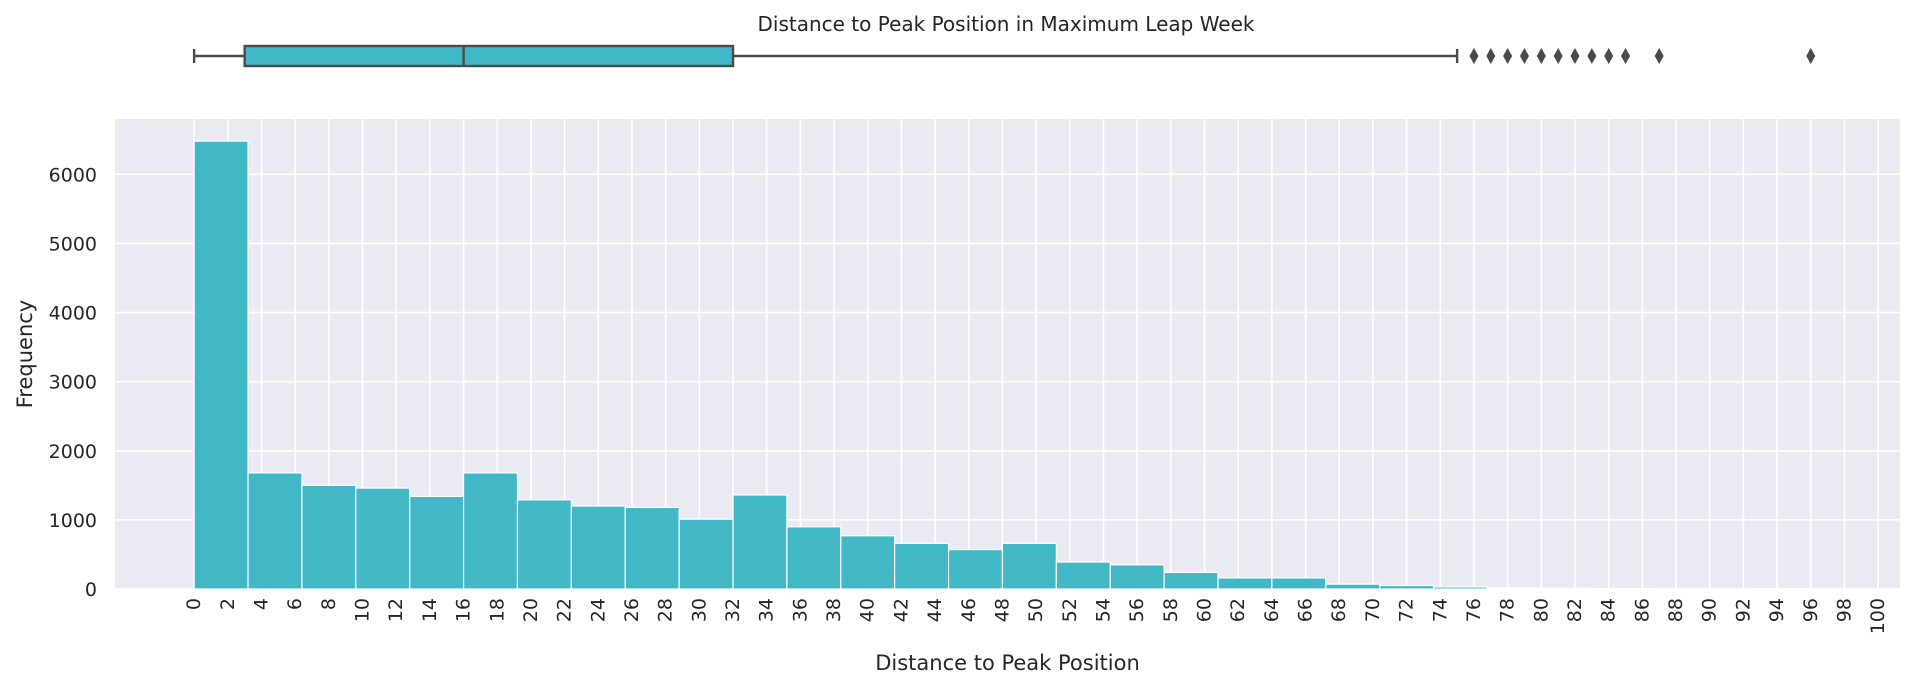 Image resolution: width=1913 pixels, height=693 pixels. What do you see at coordinates (1070, 610) in the screenshot?
I see `x-tick-label: 52` at bounding box center [1070, 610].